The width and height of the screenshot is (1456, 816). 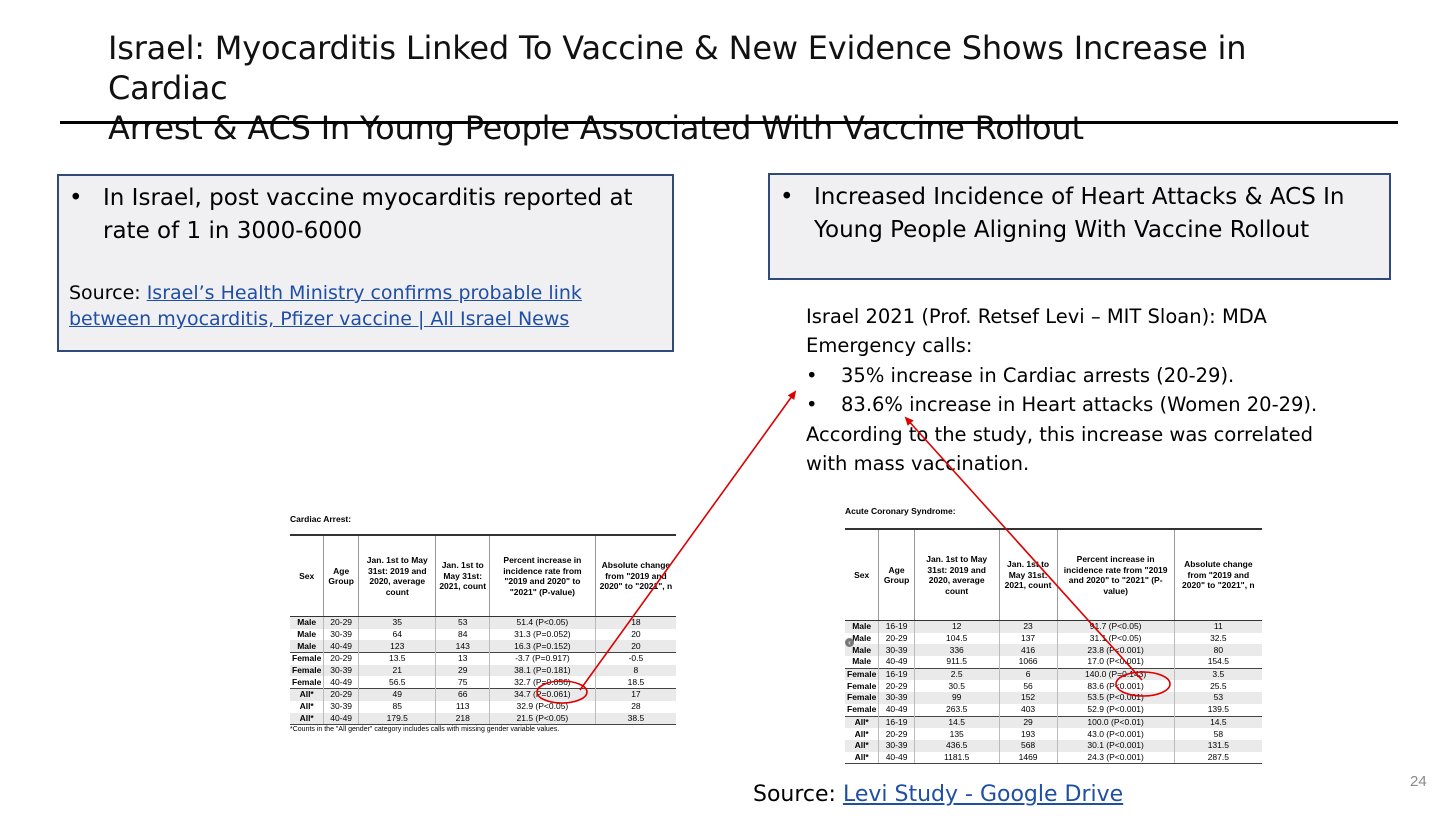 I want to click on table-cell: 84, so click(x=462, y=634).